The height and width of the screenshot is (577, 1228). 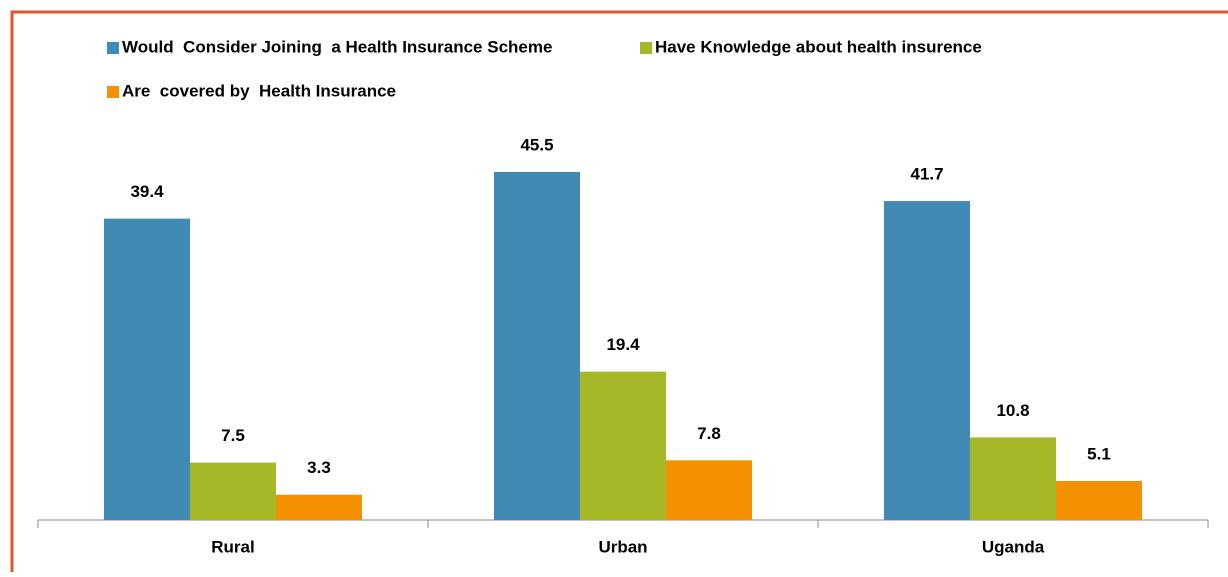 I want to click on data-label: 39.4, so click(x=147, y=191).